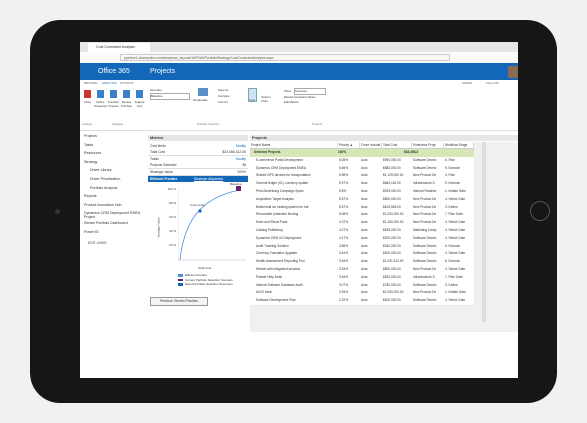  What do you see at coordinates (277, 214) in the screenshot?
I see `table-cell: Removable protective flooring` at bounding box center [277, 214].